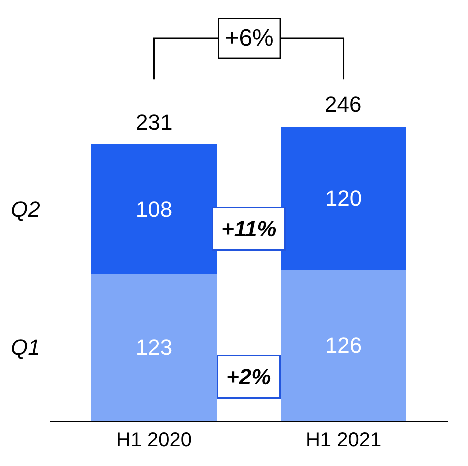  I want to click on total-label: 231, so click(154, 122).